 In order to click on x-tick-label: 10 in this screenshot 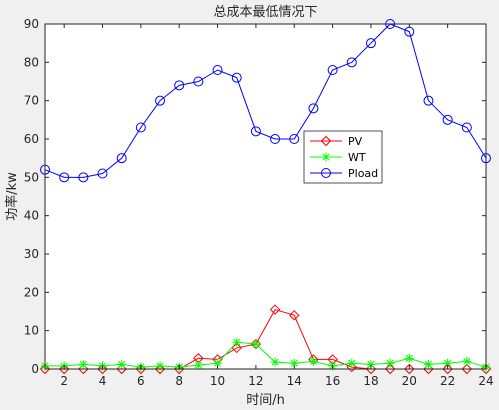, I will do `click(217, 381)`.